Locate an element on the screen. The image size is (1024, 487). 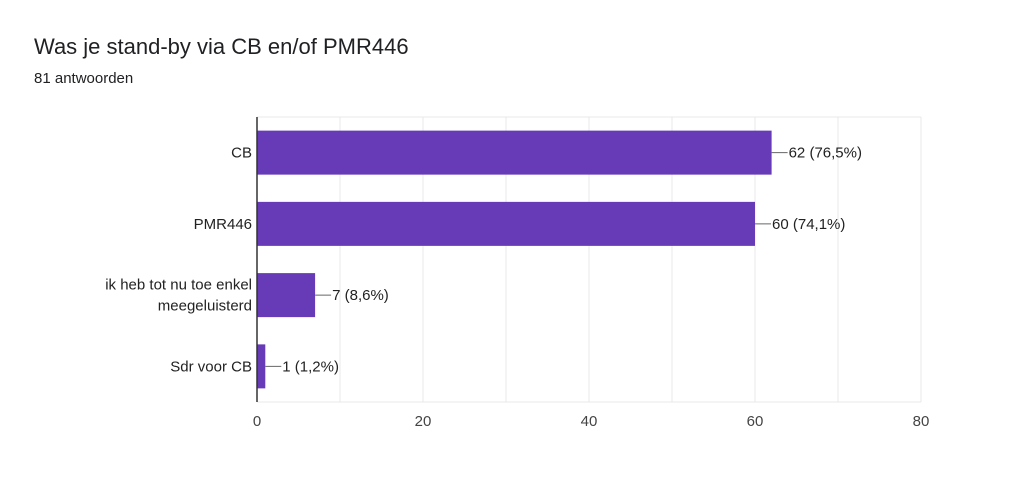
x-tick-label: 60 is located at coordinates (755, 421).